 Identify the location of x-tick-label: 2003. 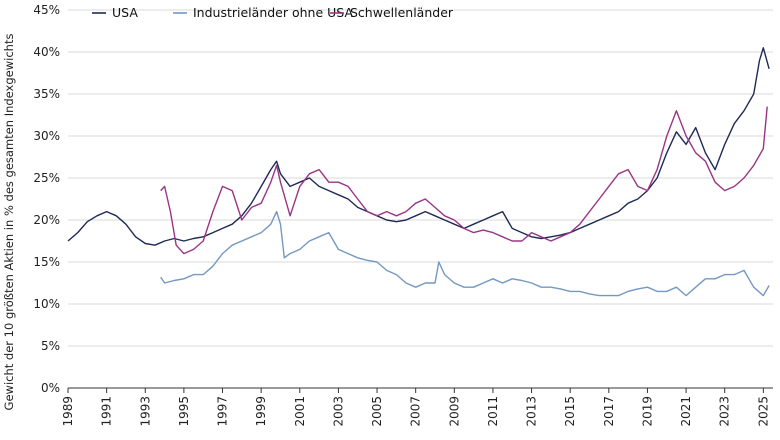
(338, 411).